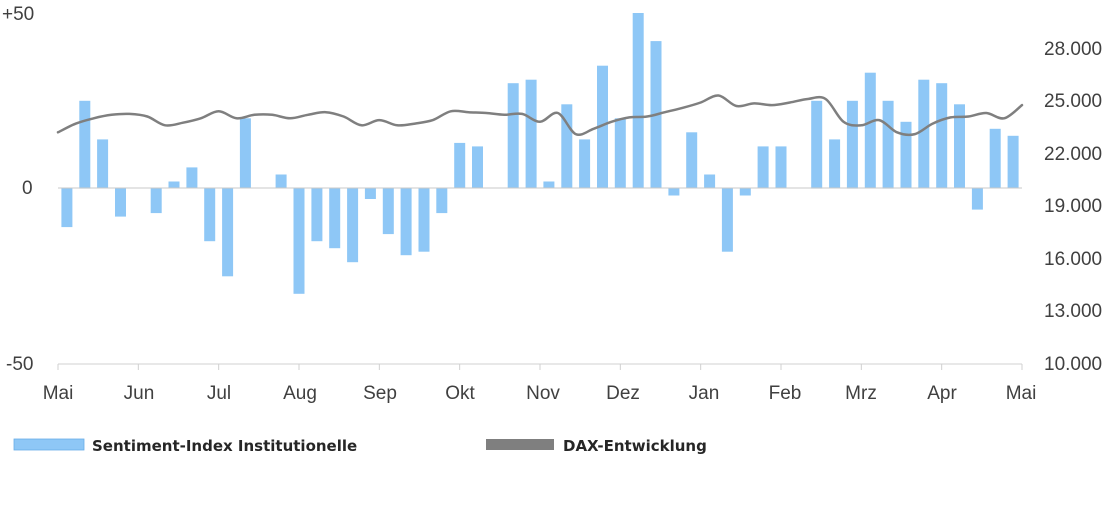  Describe the element at coordinates (543, 393) in the screenshot. I see `month-label: Nov` at that location.